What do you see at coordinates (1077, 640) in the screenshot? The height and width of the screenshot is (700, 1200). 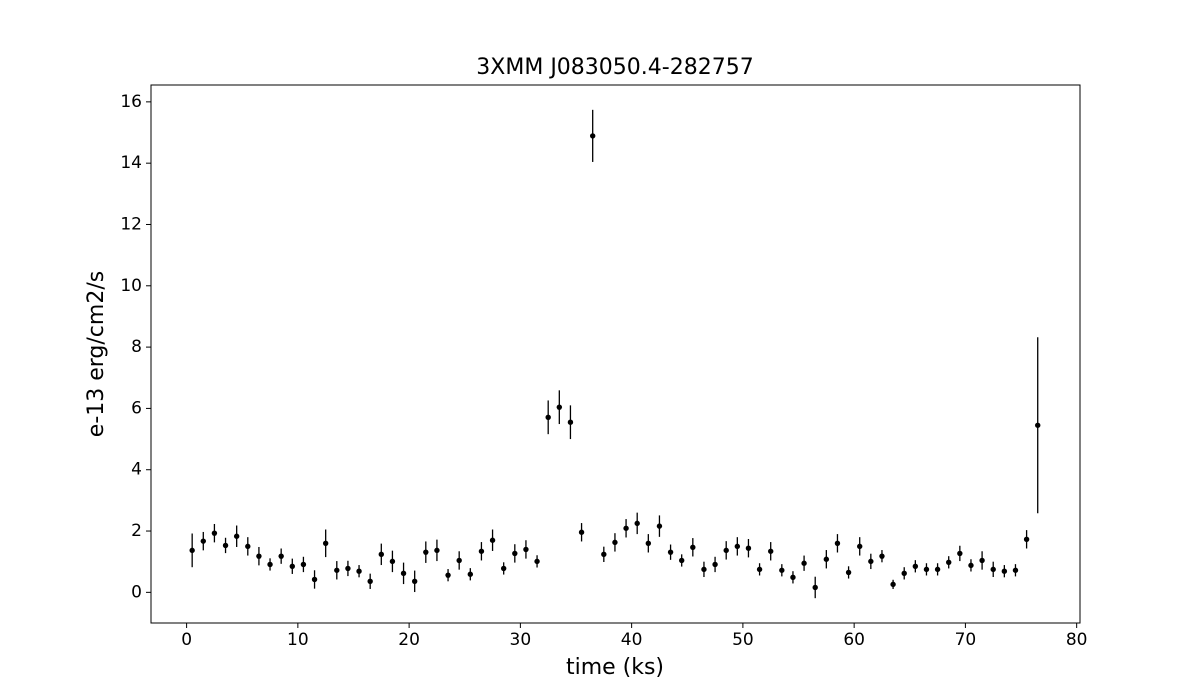 I see `x-tick-label: 80` at bounding box center [1077, 640].